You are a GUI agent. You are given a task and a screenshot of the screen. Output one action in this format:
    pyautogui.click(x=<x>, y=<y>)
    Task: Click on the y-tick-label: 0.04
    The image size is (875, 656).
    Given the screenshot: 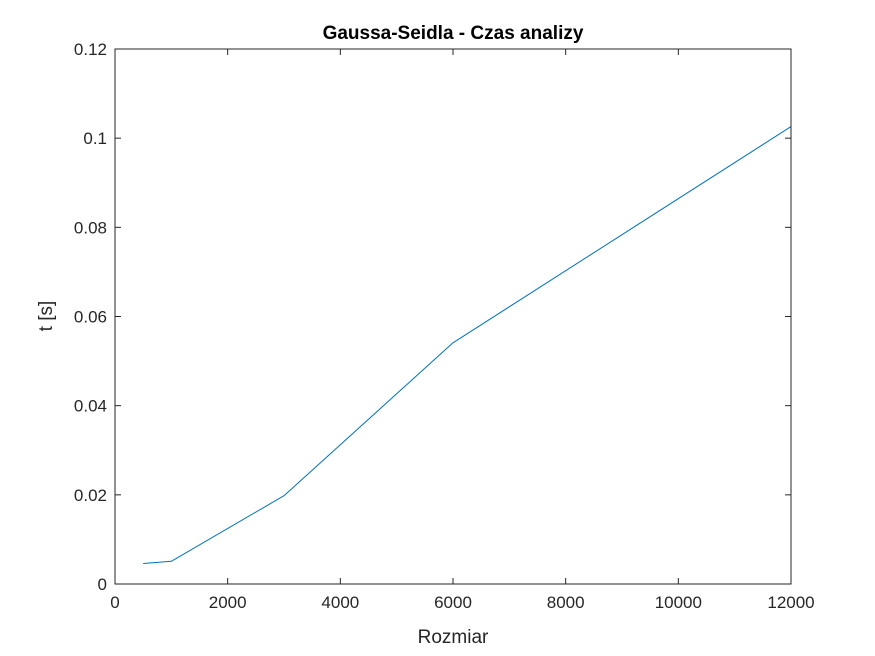 What is the action you would take?
    pyautogui.click(x=90, y=406)
    